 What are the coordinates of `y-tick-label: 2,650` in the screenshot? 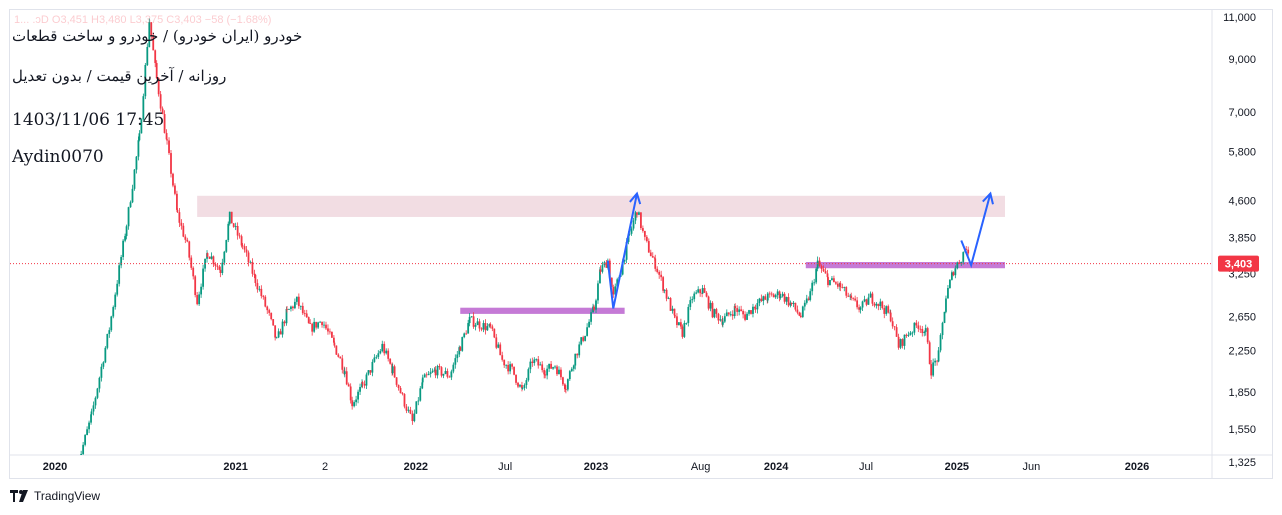 It's located at (1242, 317).